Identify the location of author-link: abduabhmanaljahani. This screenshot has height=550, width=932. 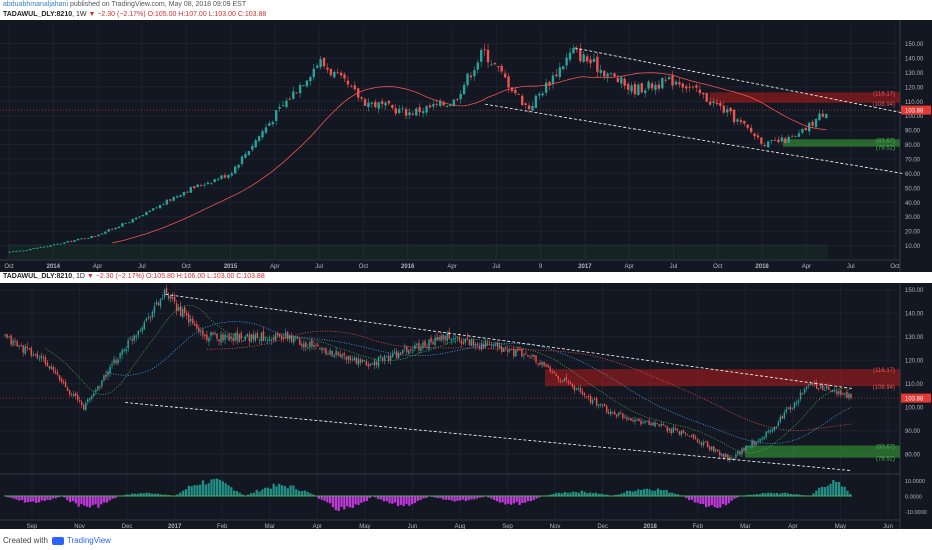
(35, 4).